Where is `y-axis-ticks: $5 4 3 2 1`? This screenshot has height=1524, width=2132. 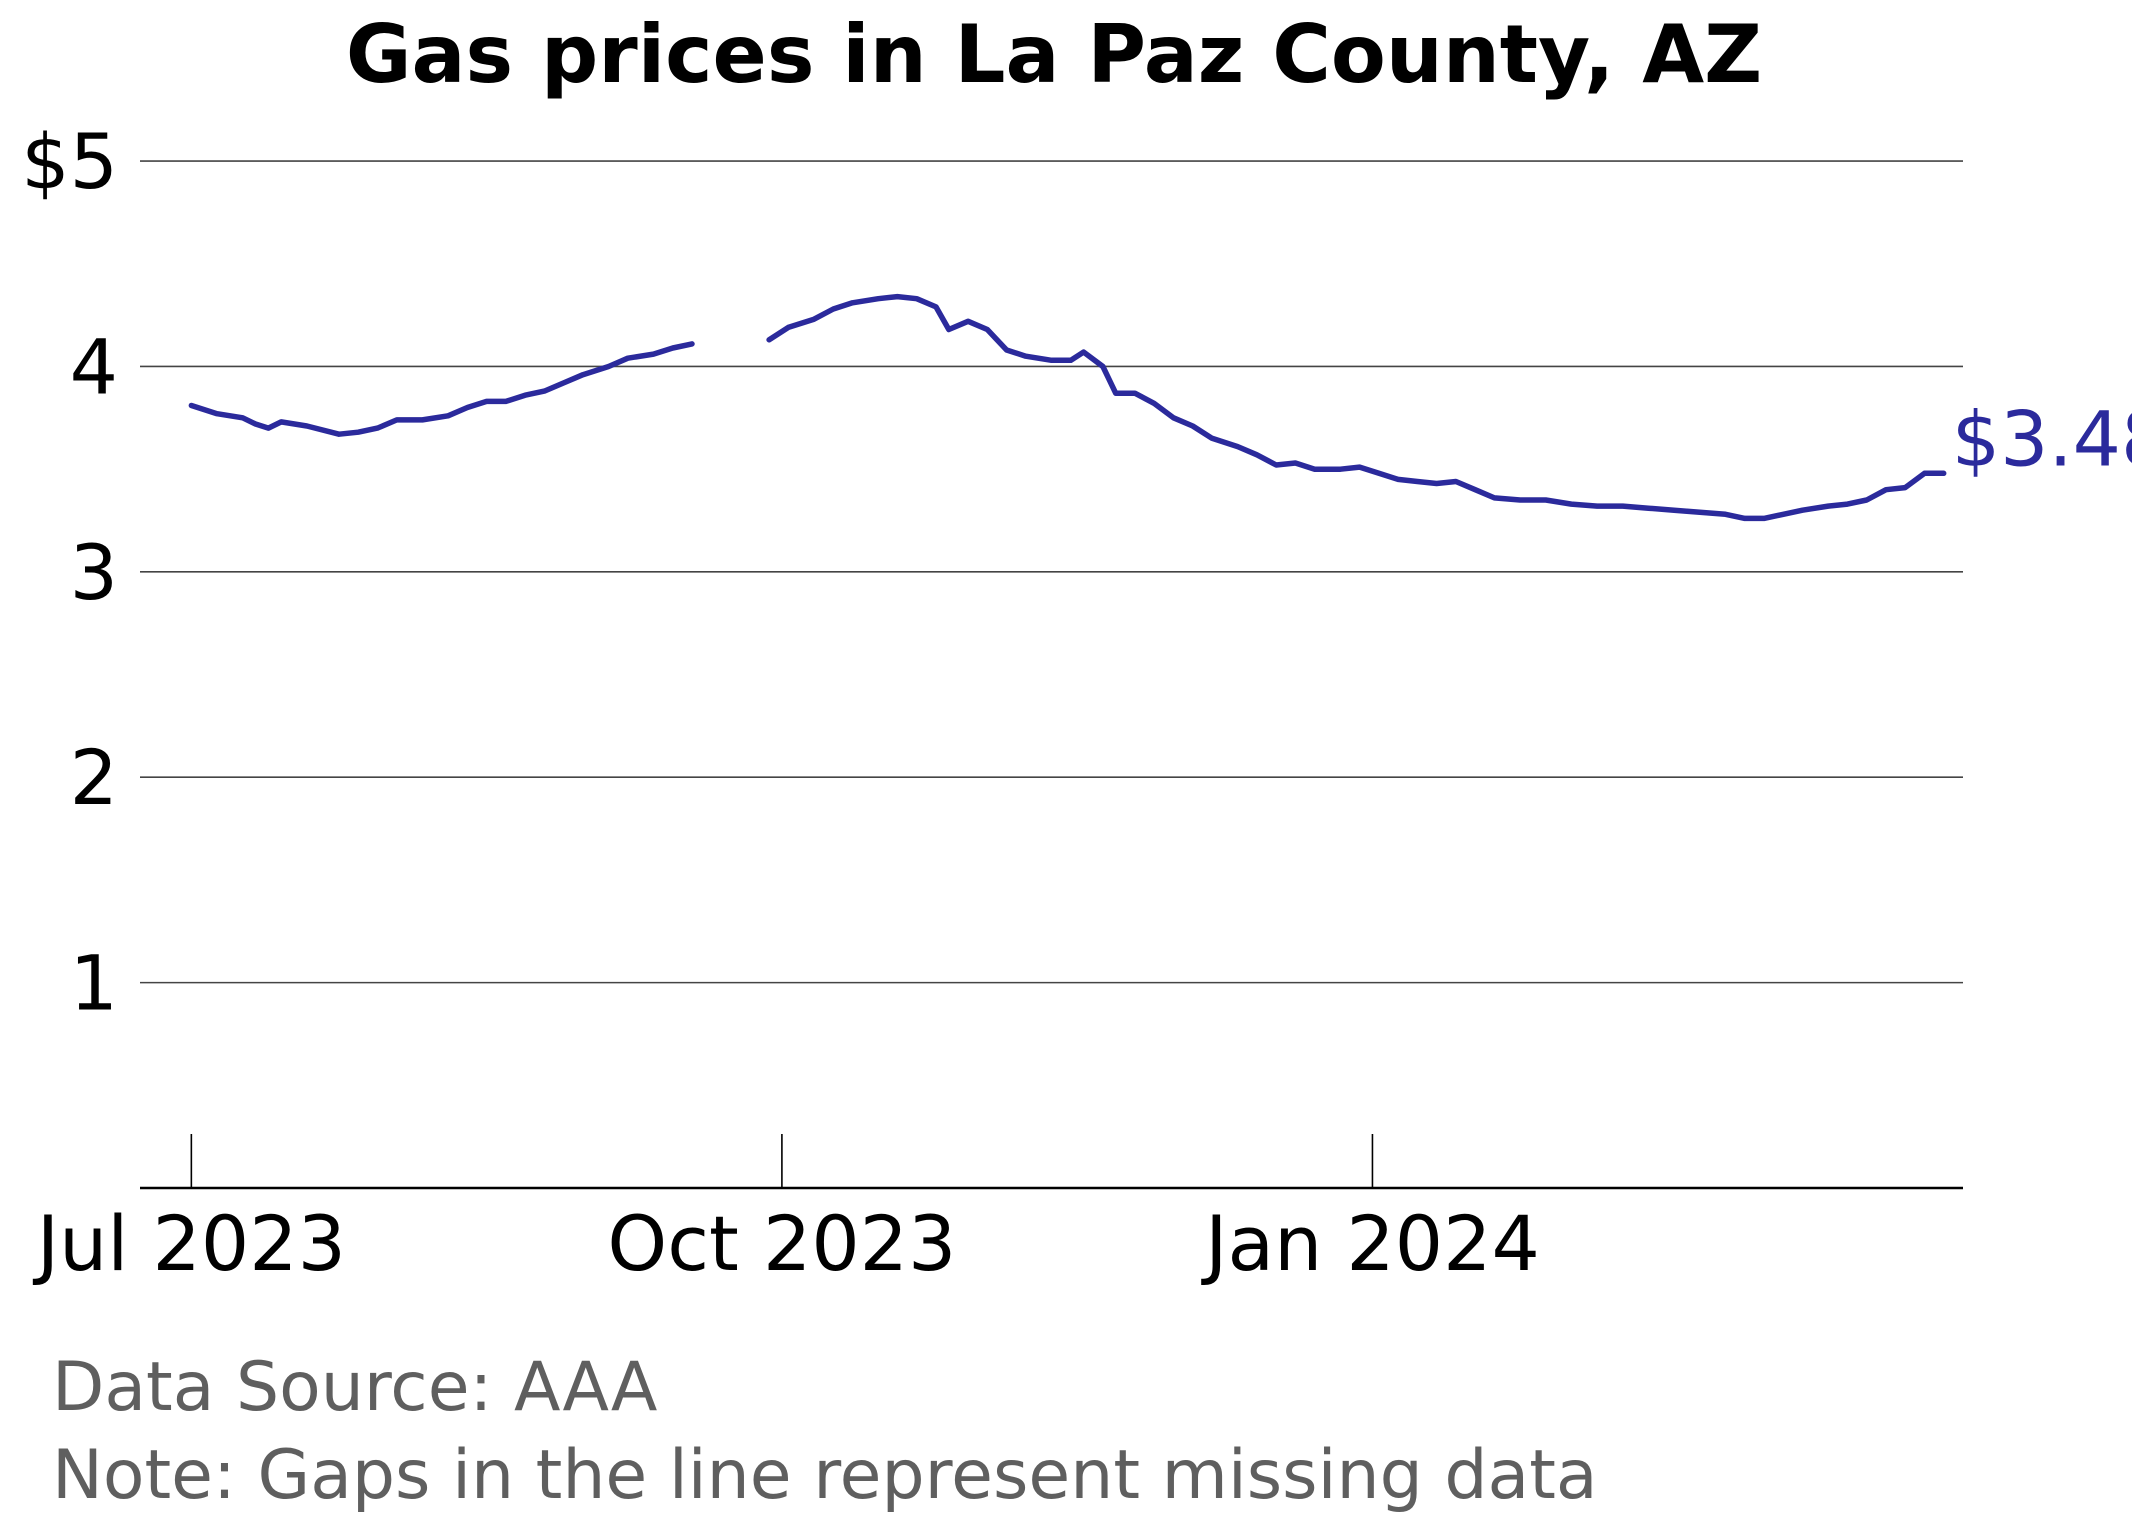 y-axis-ticks: $5 4 3 2 1 is located at coordinates (69, 572).